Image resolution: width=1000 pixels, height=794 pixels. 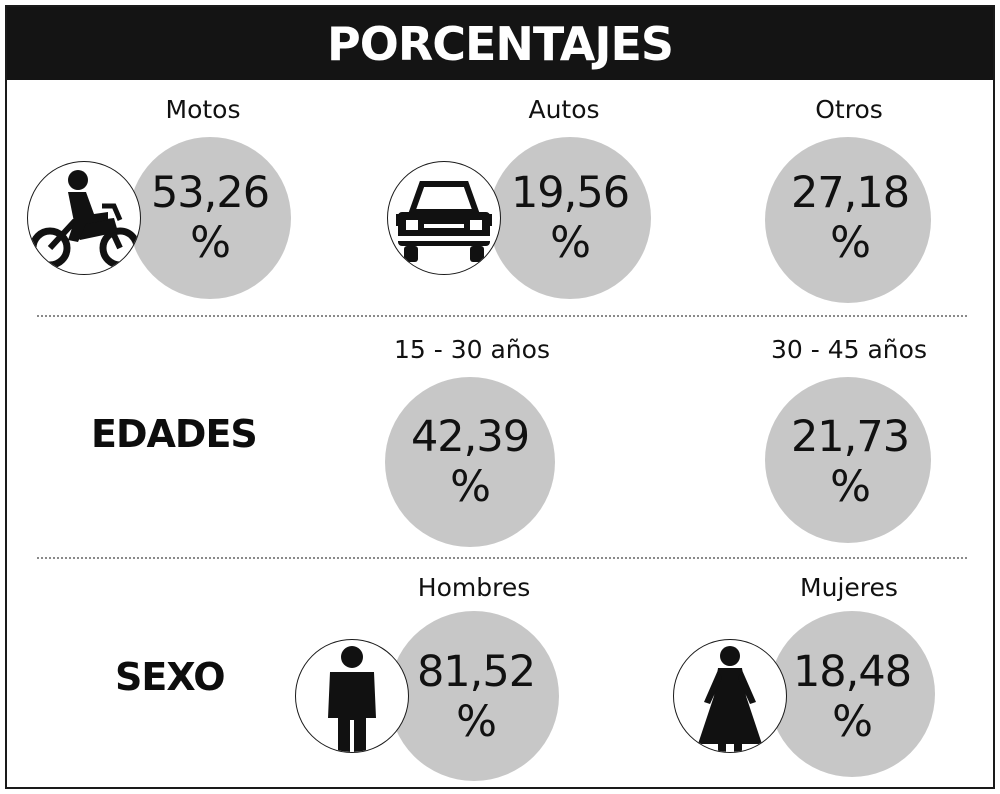 What do you see at coordinates (472, 349) in the screenshot?
I see `label-age-15-30: 15 - 30 años` at bounding box center [472, 349].